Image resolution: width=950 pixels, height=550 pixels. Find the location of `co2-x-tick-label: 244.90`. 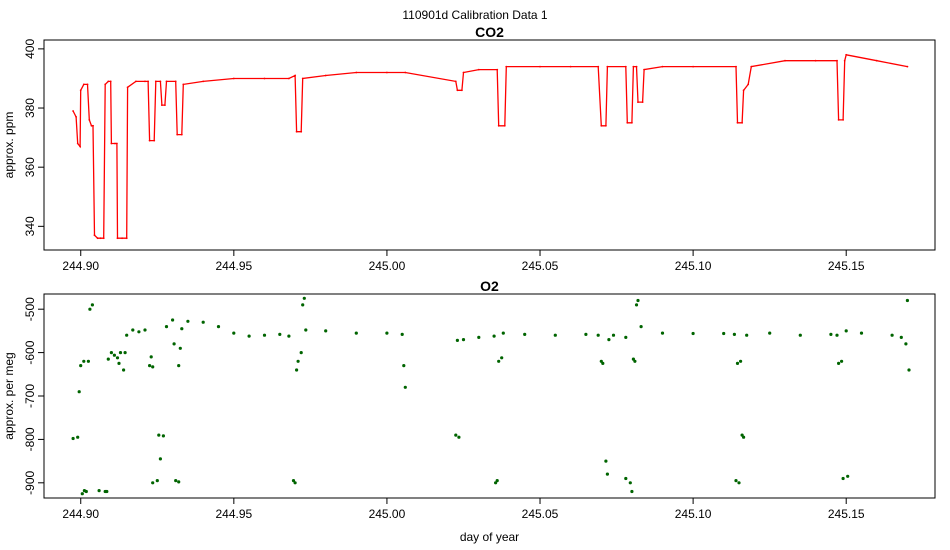

co2-x-tick-label: 244.90 is located at coordinates (80, 266).